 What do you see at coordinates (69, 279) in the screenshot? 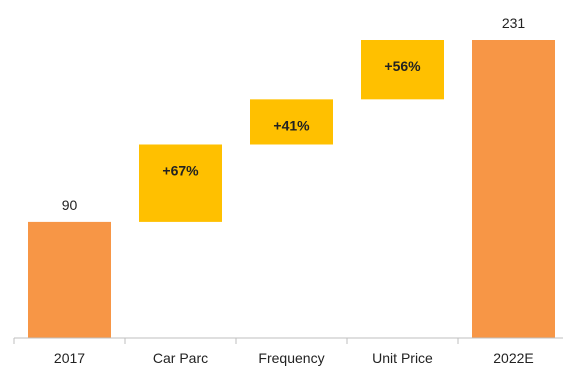
I see `bar-2017` at bounding box center [69, 279].